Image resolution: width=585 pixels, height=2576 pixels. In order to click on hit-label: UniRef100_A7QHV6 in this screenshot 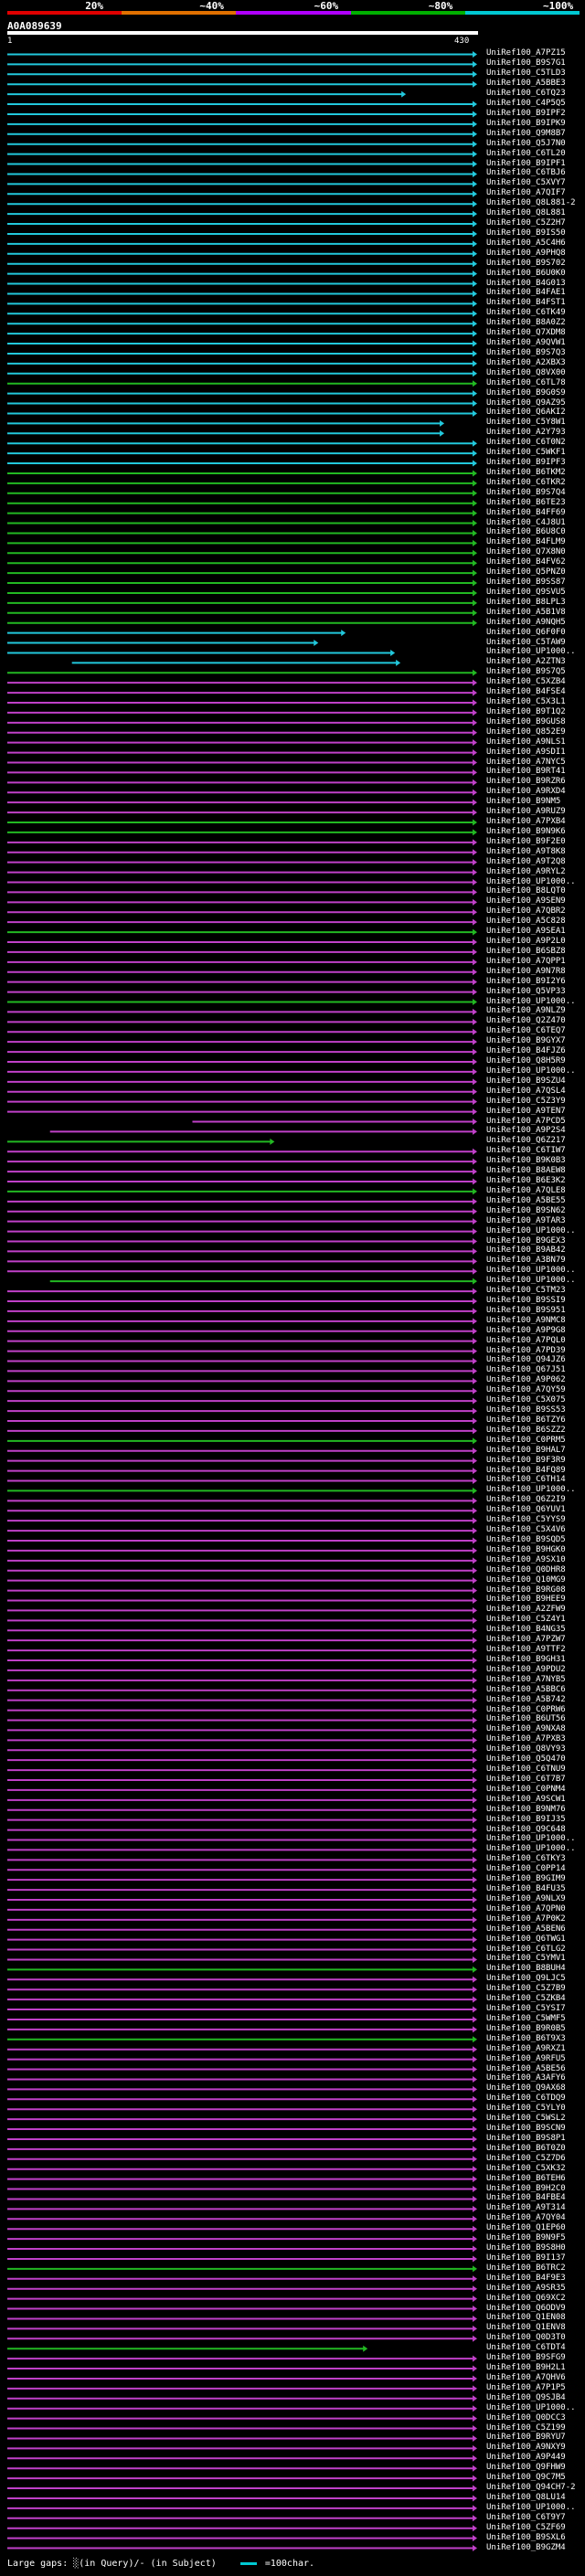, I will do `click(526, 2377)`.